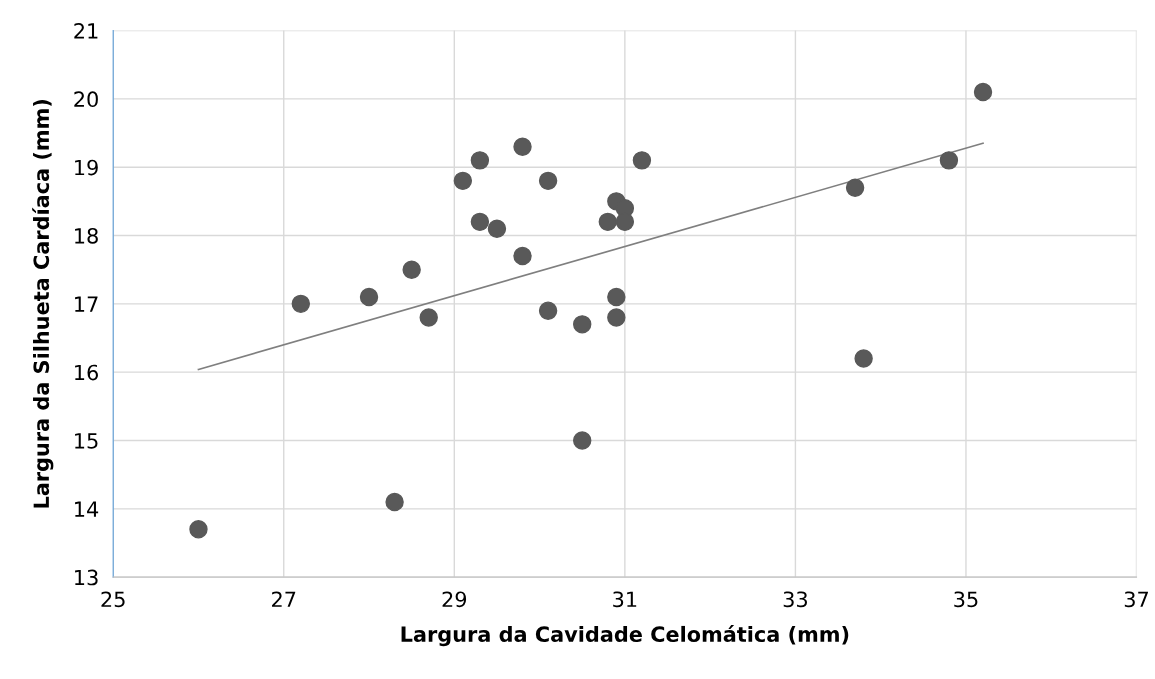 The image size is (1155, 679). What do you see at coordinates (86, 441) in the screenshot?
I see `y-tick-label: 15` at bounding box center [86, 441].